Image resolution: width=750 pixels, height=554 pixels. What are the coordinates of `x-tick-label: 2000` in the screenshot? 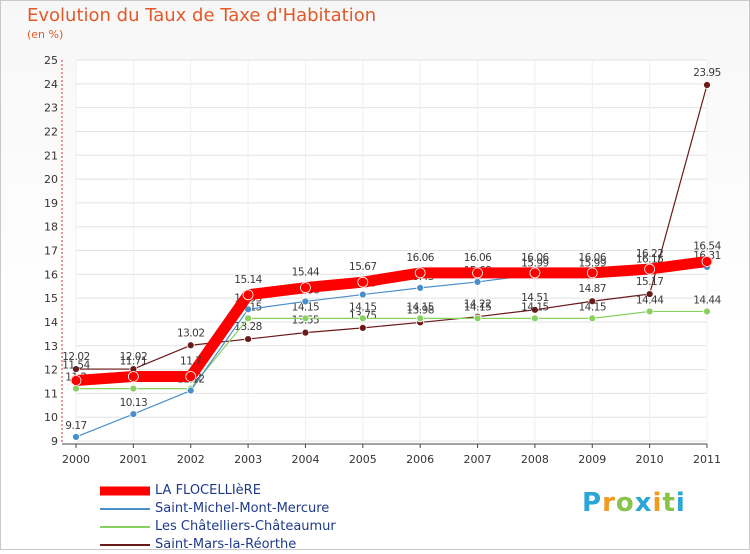 It's located at (76, 459).